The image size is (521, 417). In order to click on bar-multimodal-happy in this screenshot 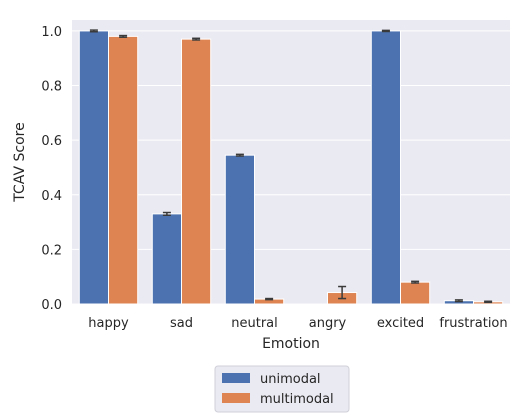, I will do `click(123, 170)`.